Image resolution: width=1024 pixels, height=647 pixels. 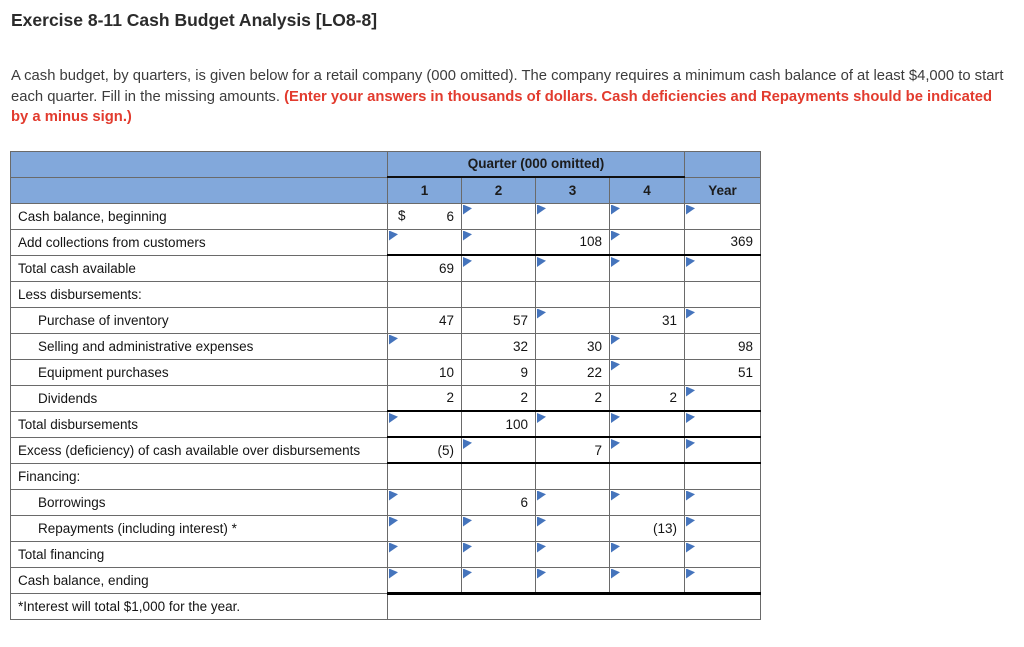 What do you see at coordinates (520, 320) in the screenshot?
I see `cell-value: 57` at bounding box center [520, 320].